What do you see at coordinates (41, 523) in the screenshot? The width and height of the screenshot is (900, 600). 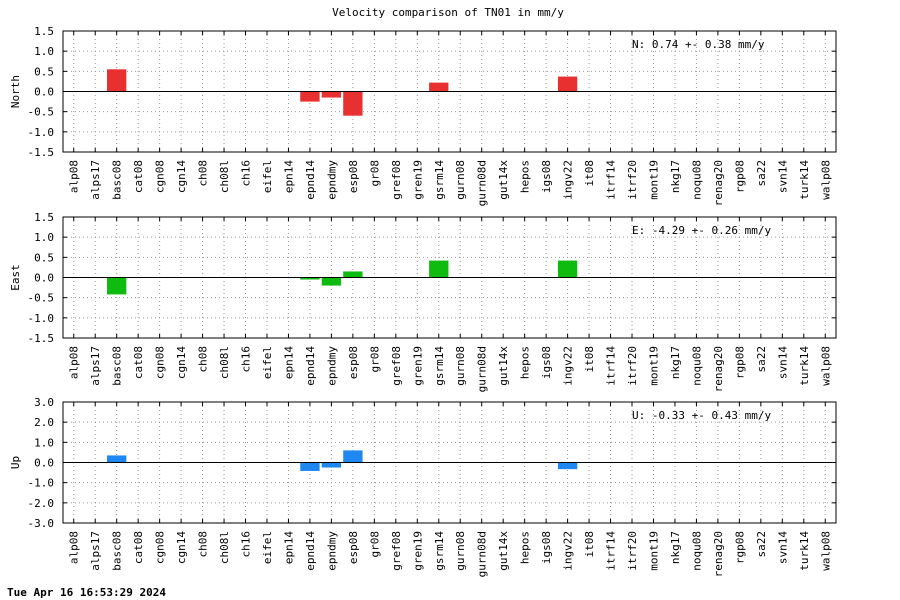 I see `y-tick-label: -3.0` at bounding box center [41, 523].